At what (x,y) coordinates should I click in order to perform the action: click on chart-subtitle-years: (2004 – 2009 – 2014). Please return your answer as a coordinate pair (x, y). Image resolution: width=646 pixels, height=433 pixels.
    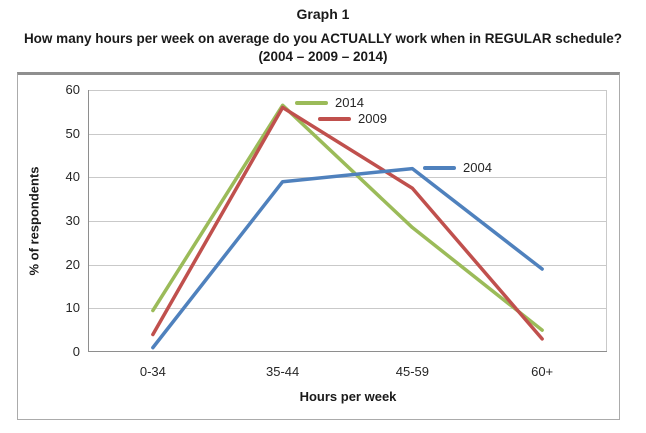
    Looking at the image, I should click on (323, 56).